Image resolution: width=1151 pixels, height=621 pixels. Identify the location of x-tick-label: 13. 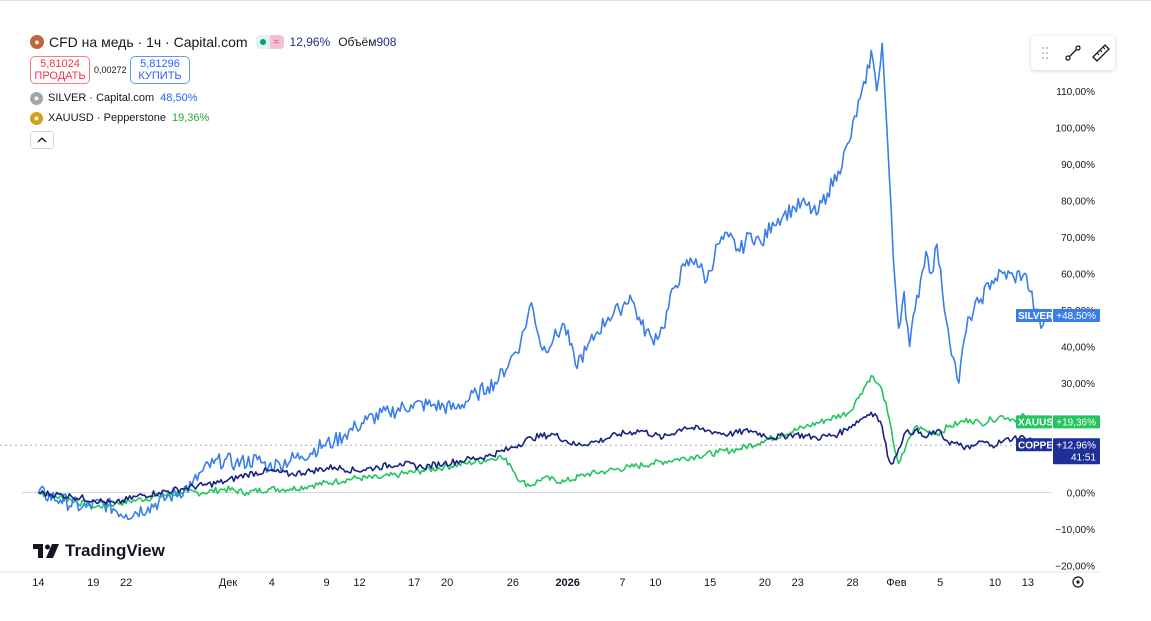
(1028, 583).